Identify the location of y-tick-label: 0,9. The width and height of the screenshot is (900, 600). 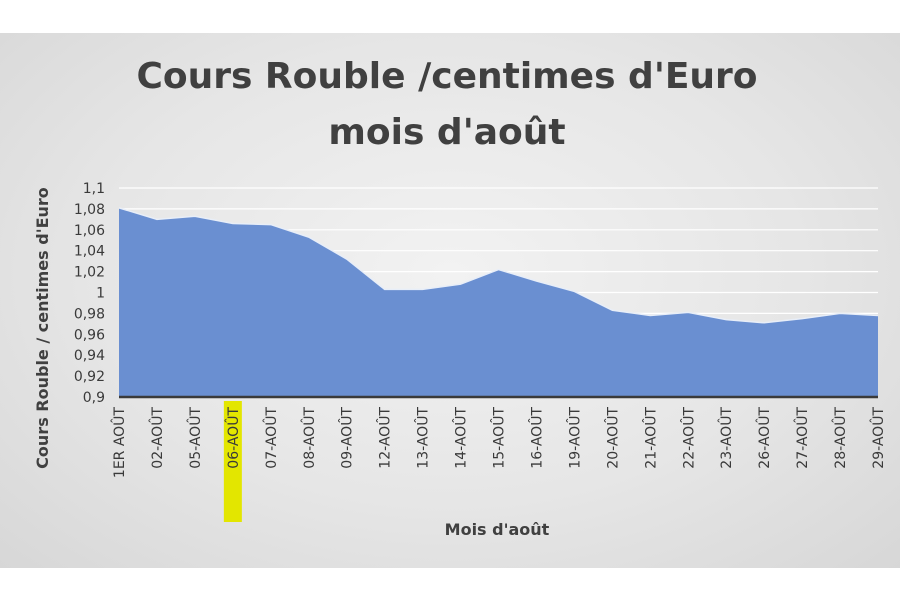
(94, 398).